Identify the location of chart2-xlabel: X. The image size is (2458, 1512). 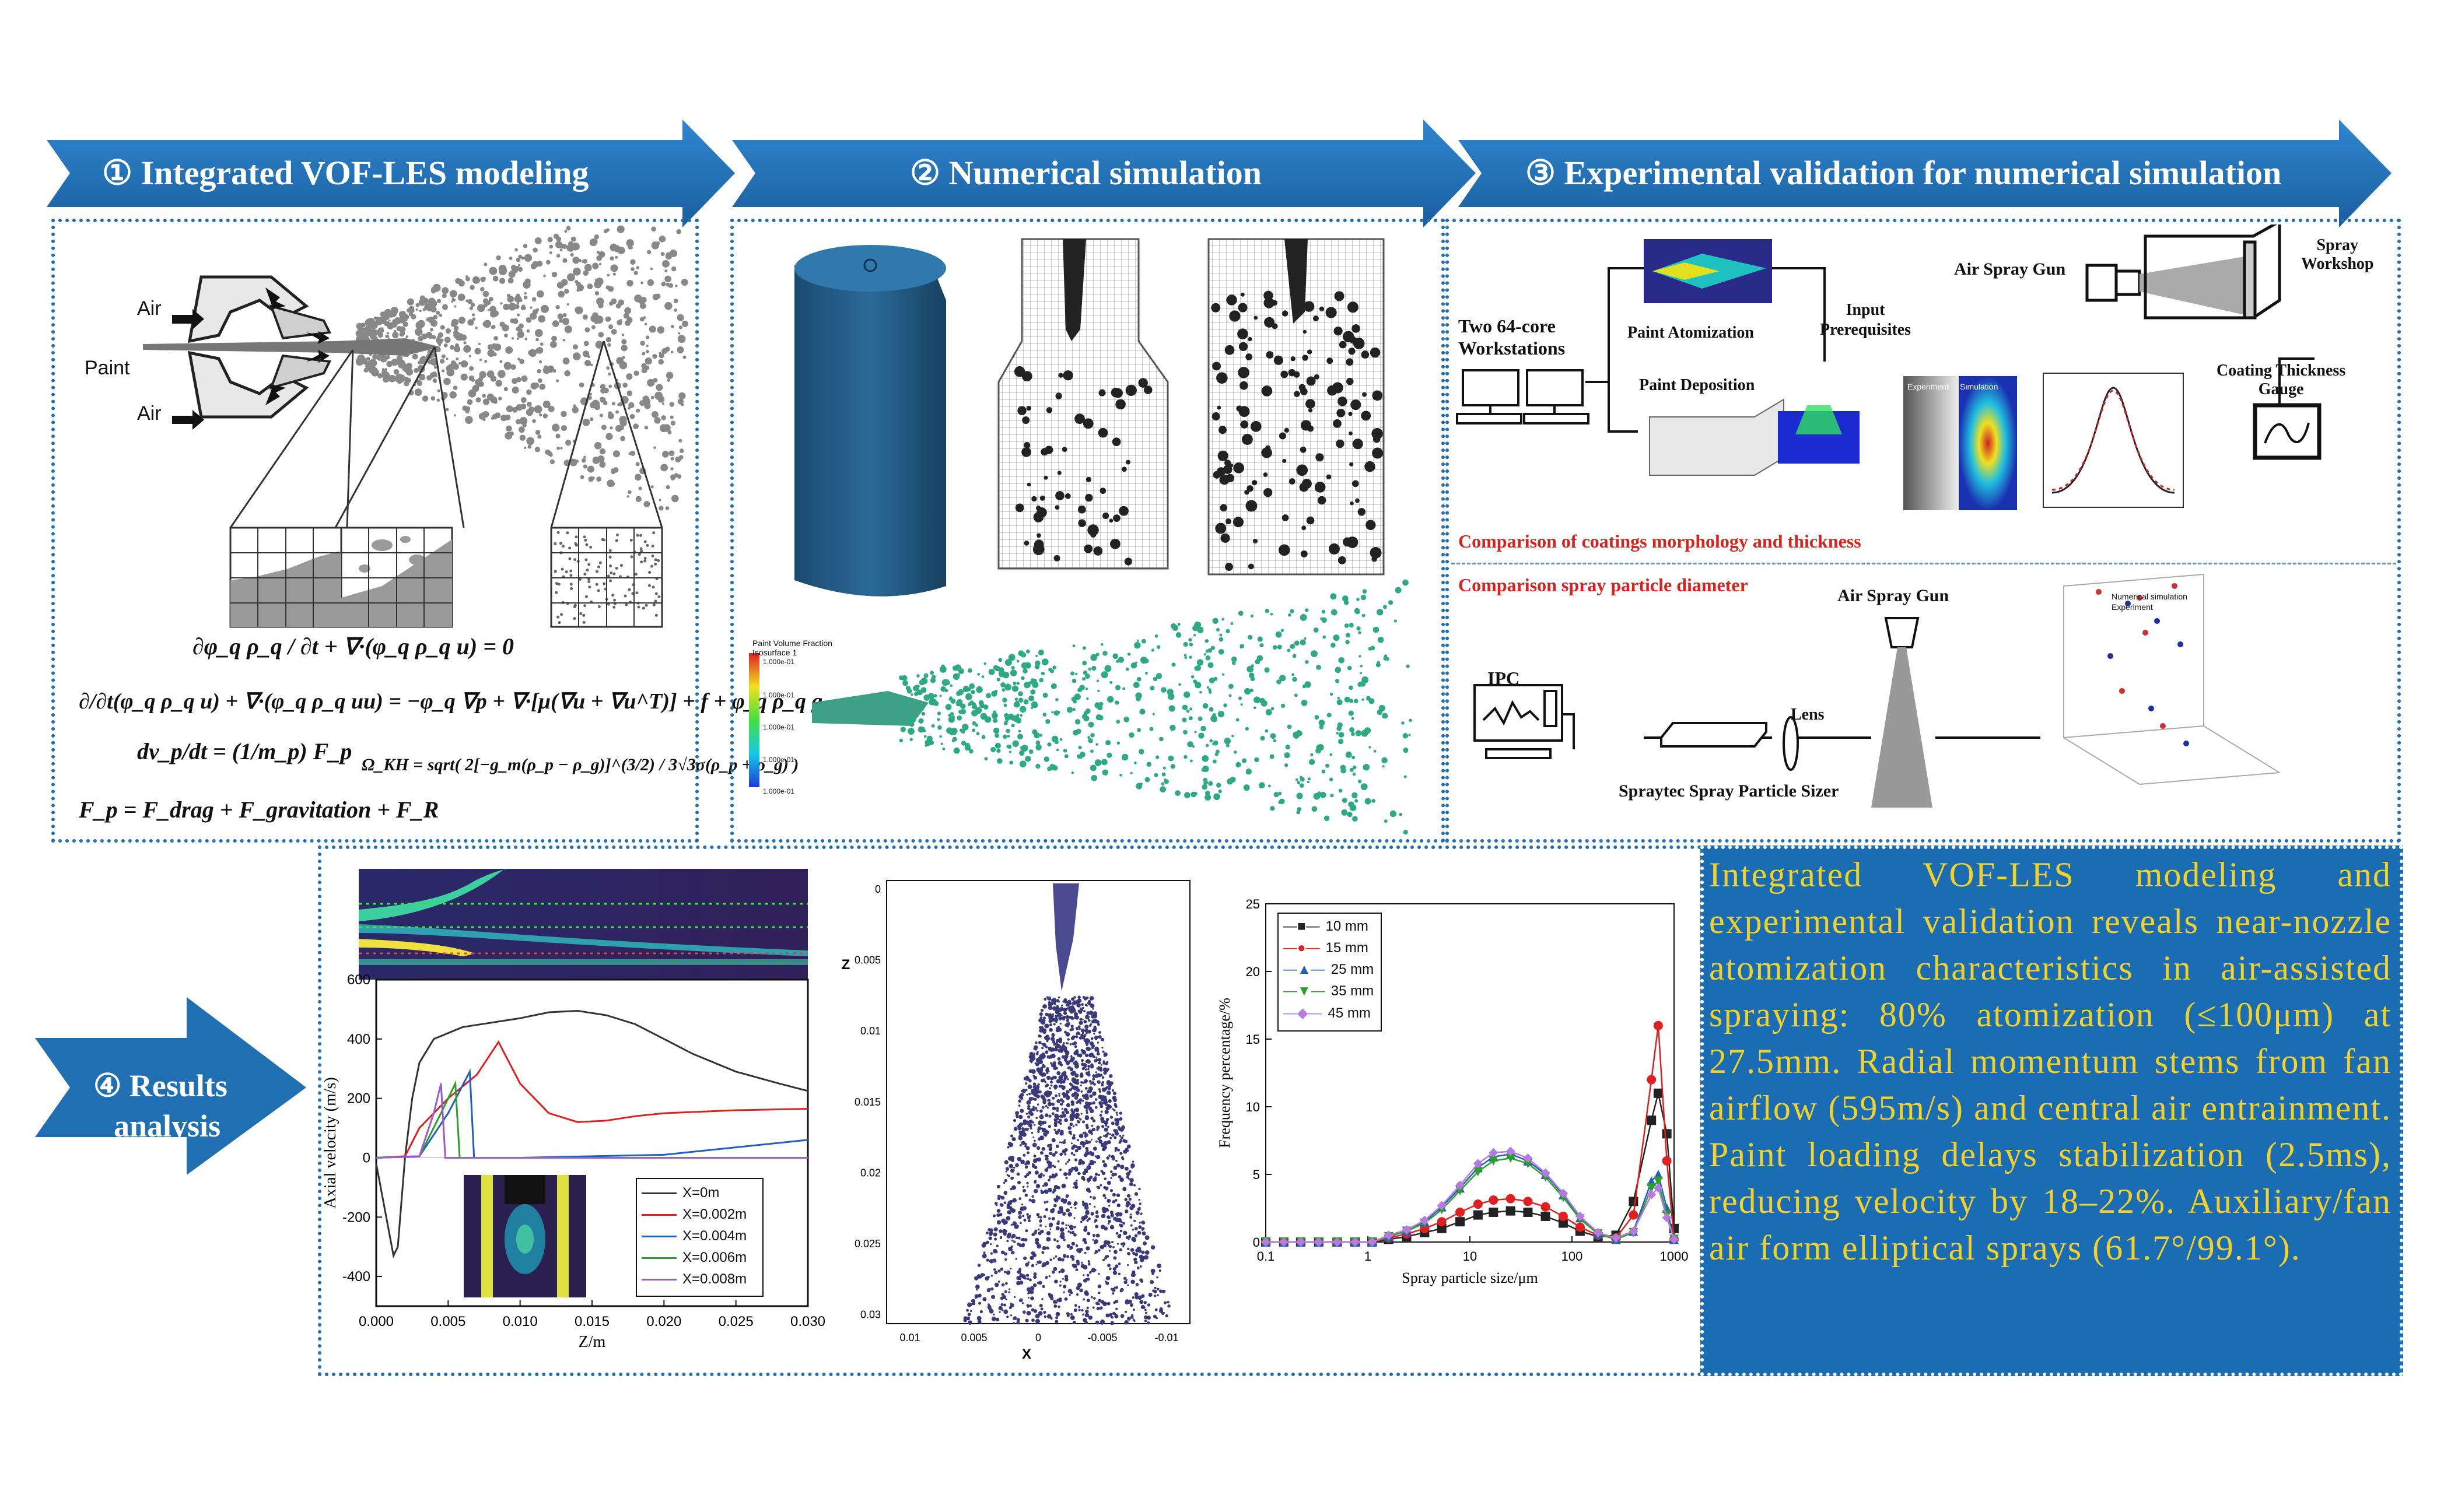
(1027, 1354).